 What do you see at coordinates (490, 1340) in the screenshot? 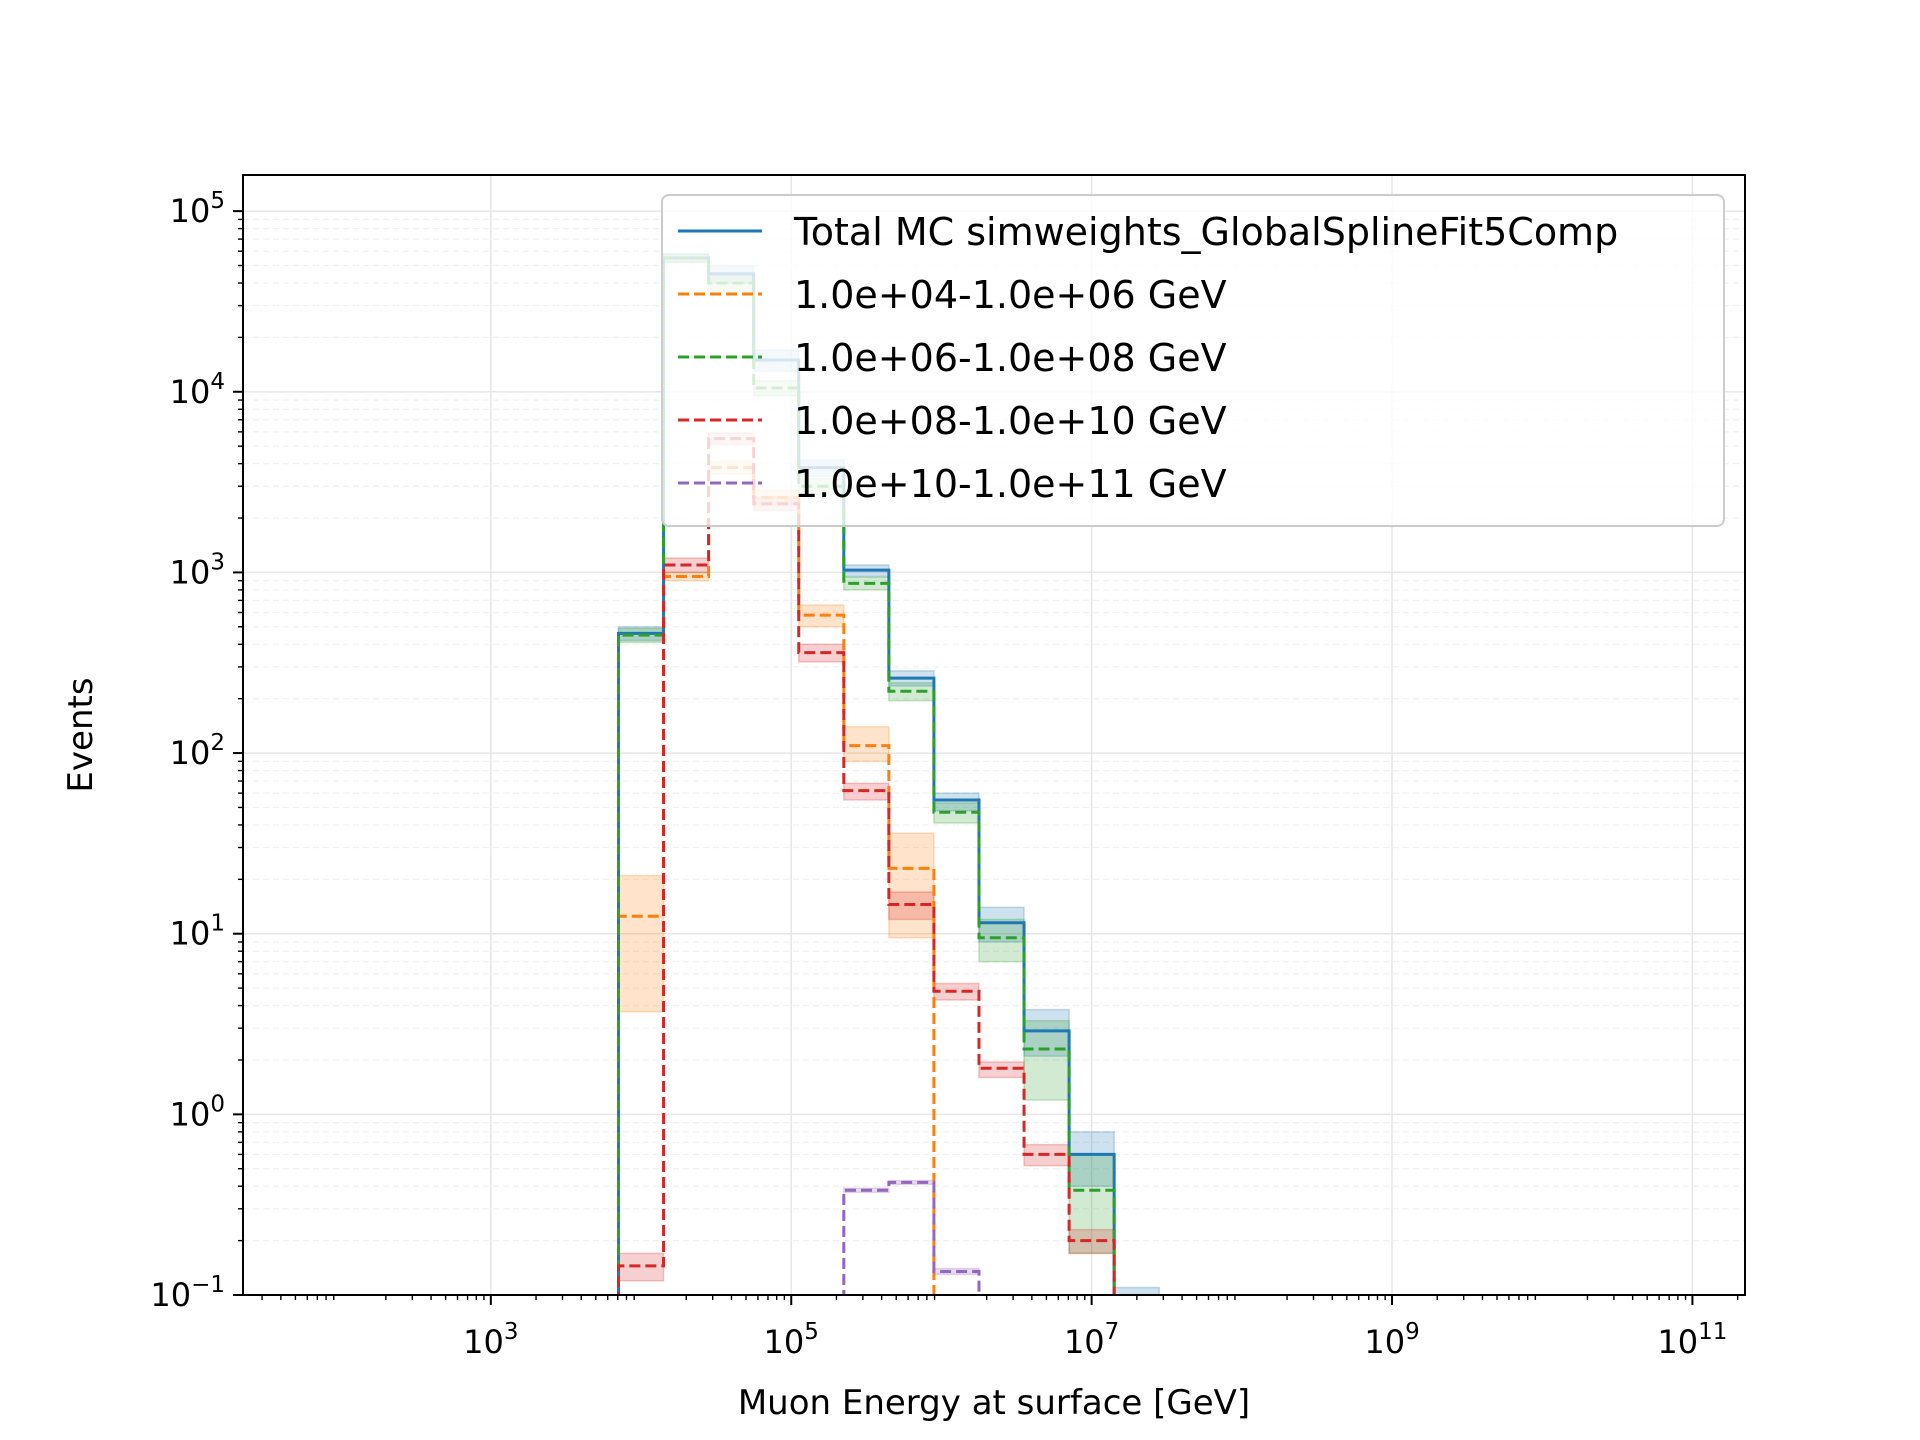
I see `x-tick-label: 10³` at bounding box center [490, 1340].